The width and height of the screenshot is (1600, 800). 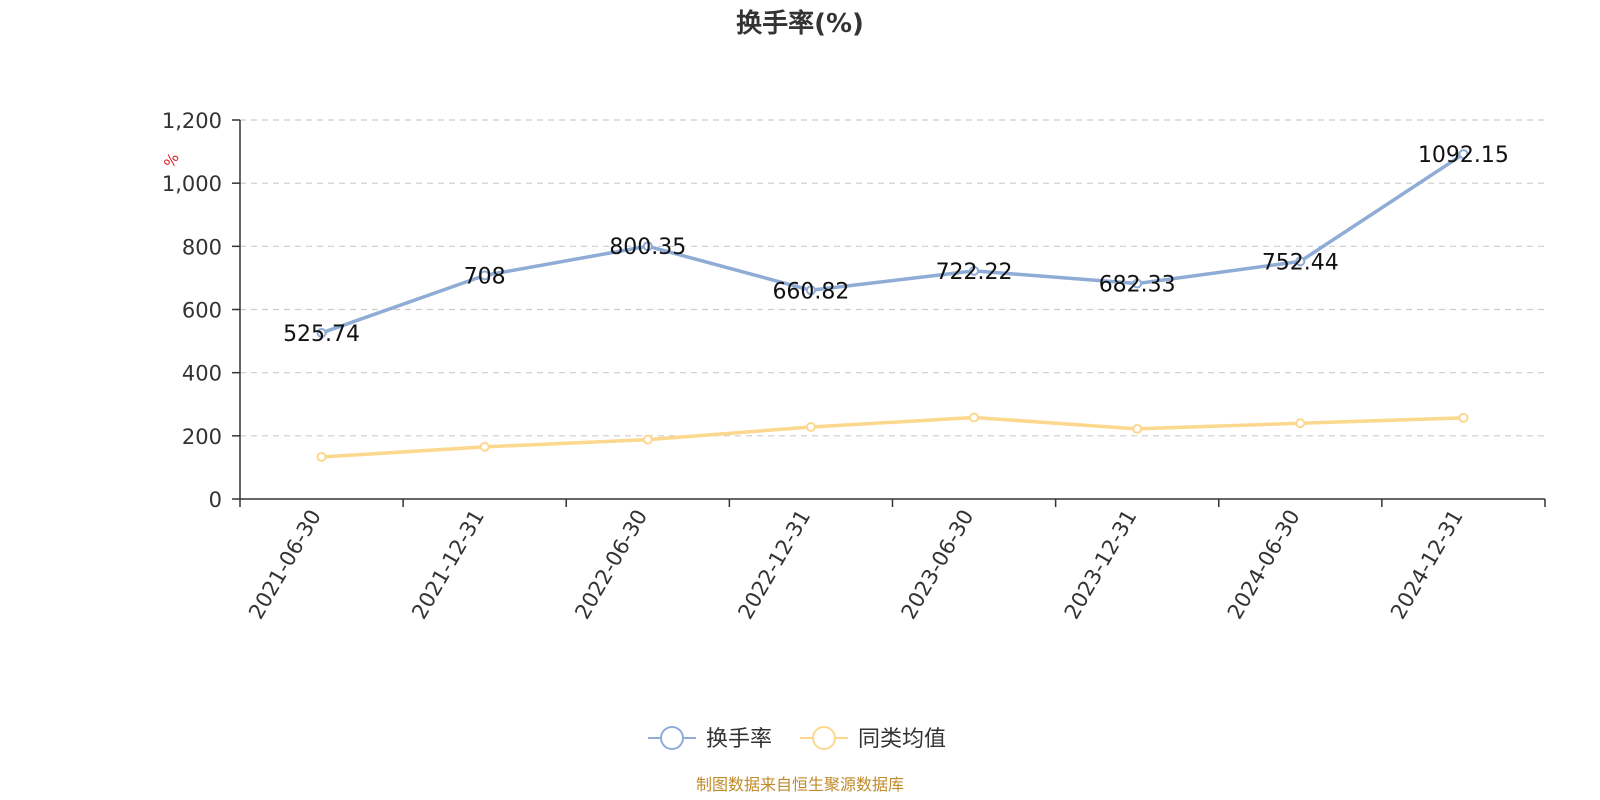 What do you see at coordinates (1264, 565) in the screenshot?
I see `x-tick-label: 2024-06-30` at bounding box center [1264, 565].